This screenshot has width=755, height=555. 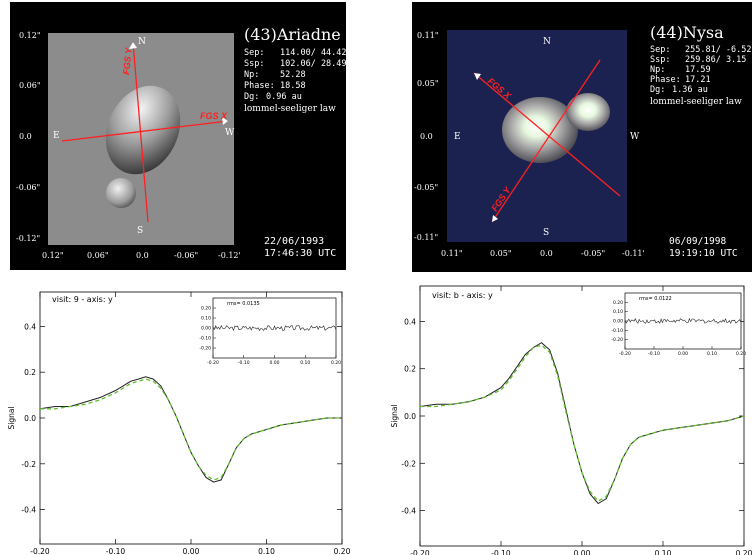 I want to click on x-tick-label: -0.11', so click(x=633, y=253).